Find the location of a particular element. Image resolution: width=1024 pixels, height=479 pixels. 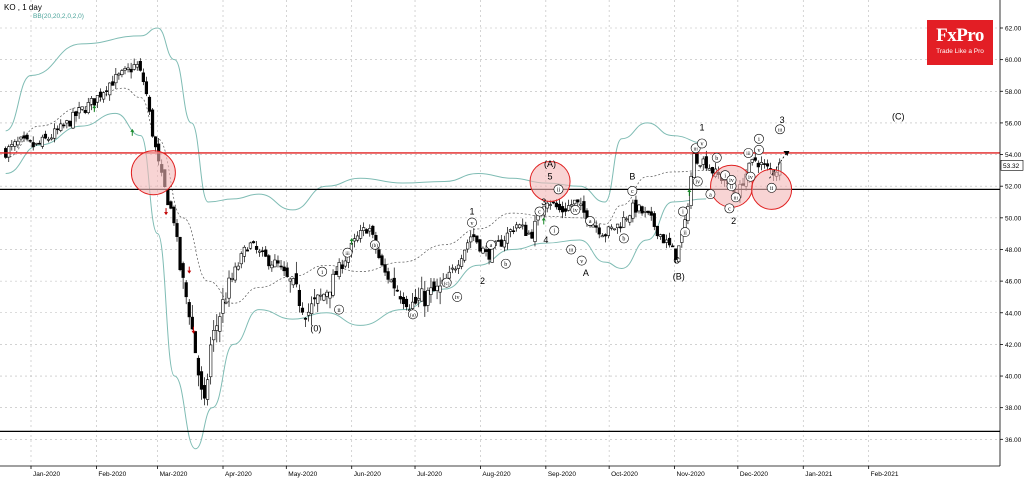

svg-text: (A) is located at coordinates (550, 164).